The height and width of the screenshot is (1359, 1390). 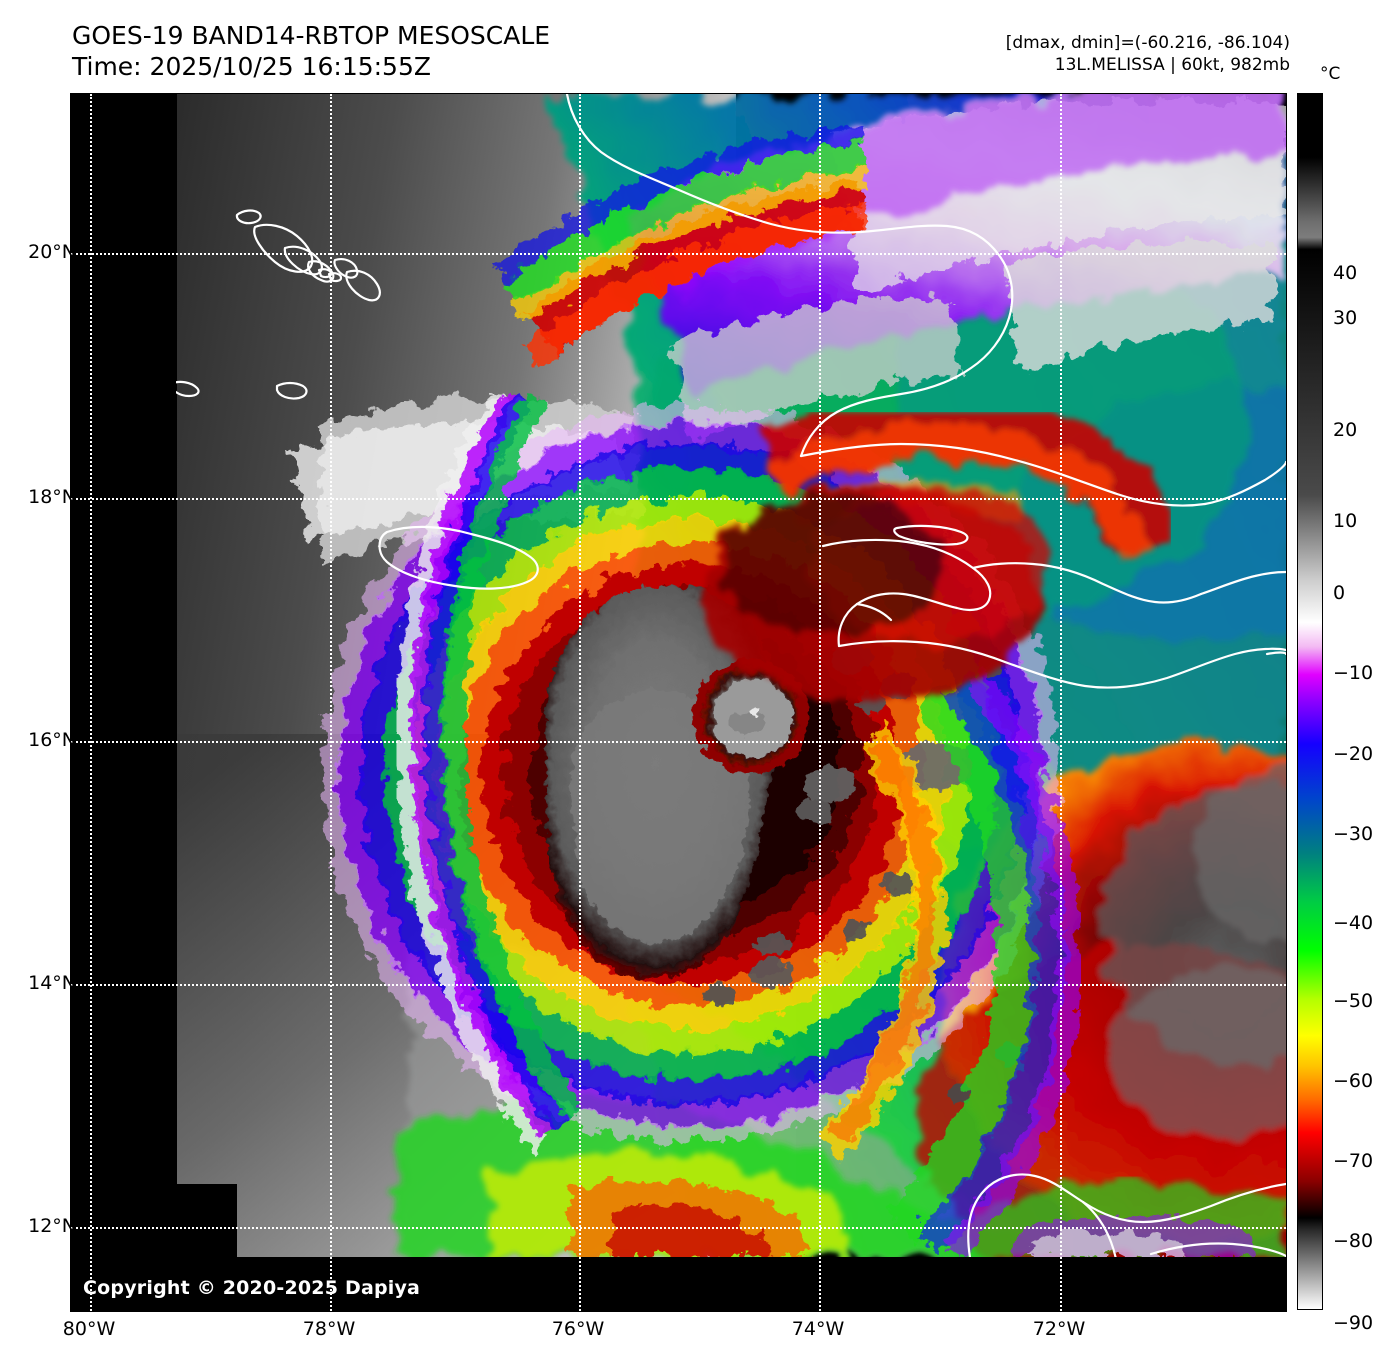 I want to click on xtick-label-76w: 76°W, so click(x=578, y=1329).